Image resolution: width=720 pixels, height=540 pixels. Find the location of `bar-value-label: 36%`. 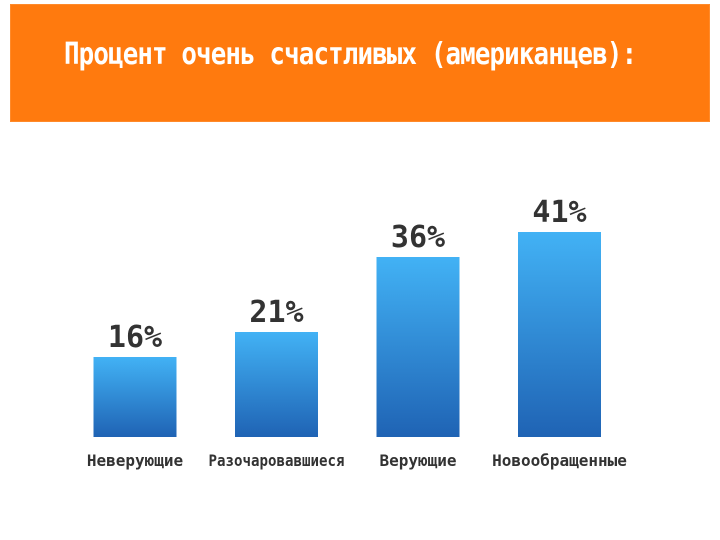

bar-value-label: 36% is located at coordinates (418, 237).